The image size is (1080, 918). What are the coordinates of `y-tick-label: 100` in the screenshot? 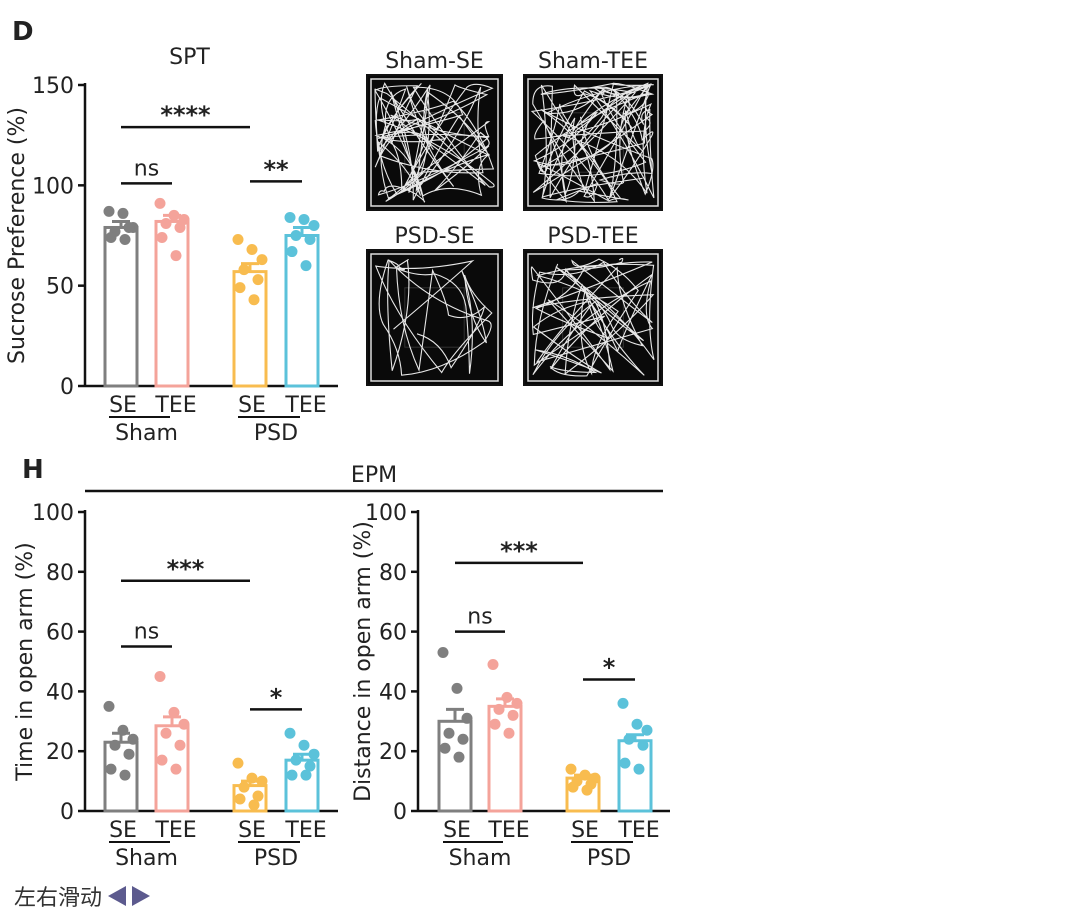 It's located at (53, 186).